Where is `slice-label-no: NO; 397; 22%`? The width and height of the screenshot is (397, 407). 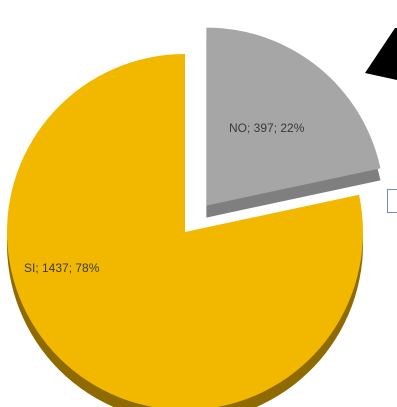 slice-label-no: NO; 397; 22% is located at coordinates (267, 128).